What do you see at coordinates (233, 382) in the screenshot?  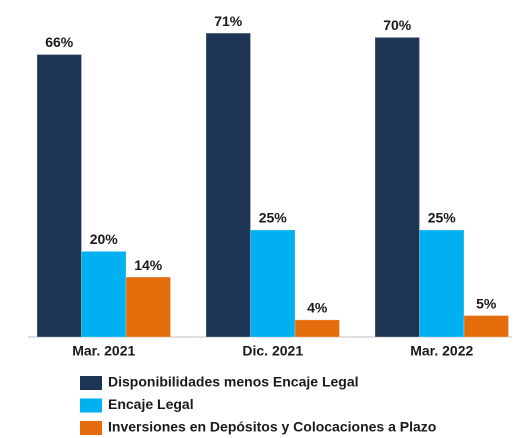 I see `legend-label: Disponibilidades menos Encaje Legal` at bounding box center [233, 382].